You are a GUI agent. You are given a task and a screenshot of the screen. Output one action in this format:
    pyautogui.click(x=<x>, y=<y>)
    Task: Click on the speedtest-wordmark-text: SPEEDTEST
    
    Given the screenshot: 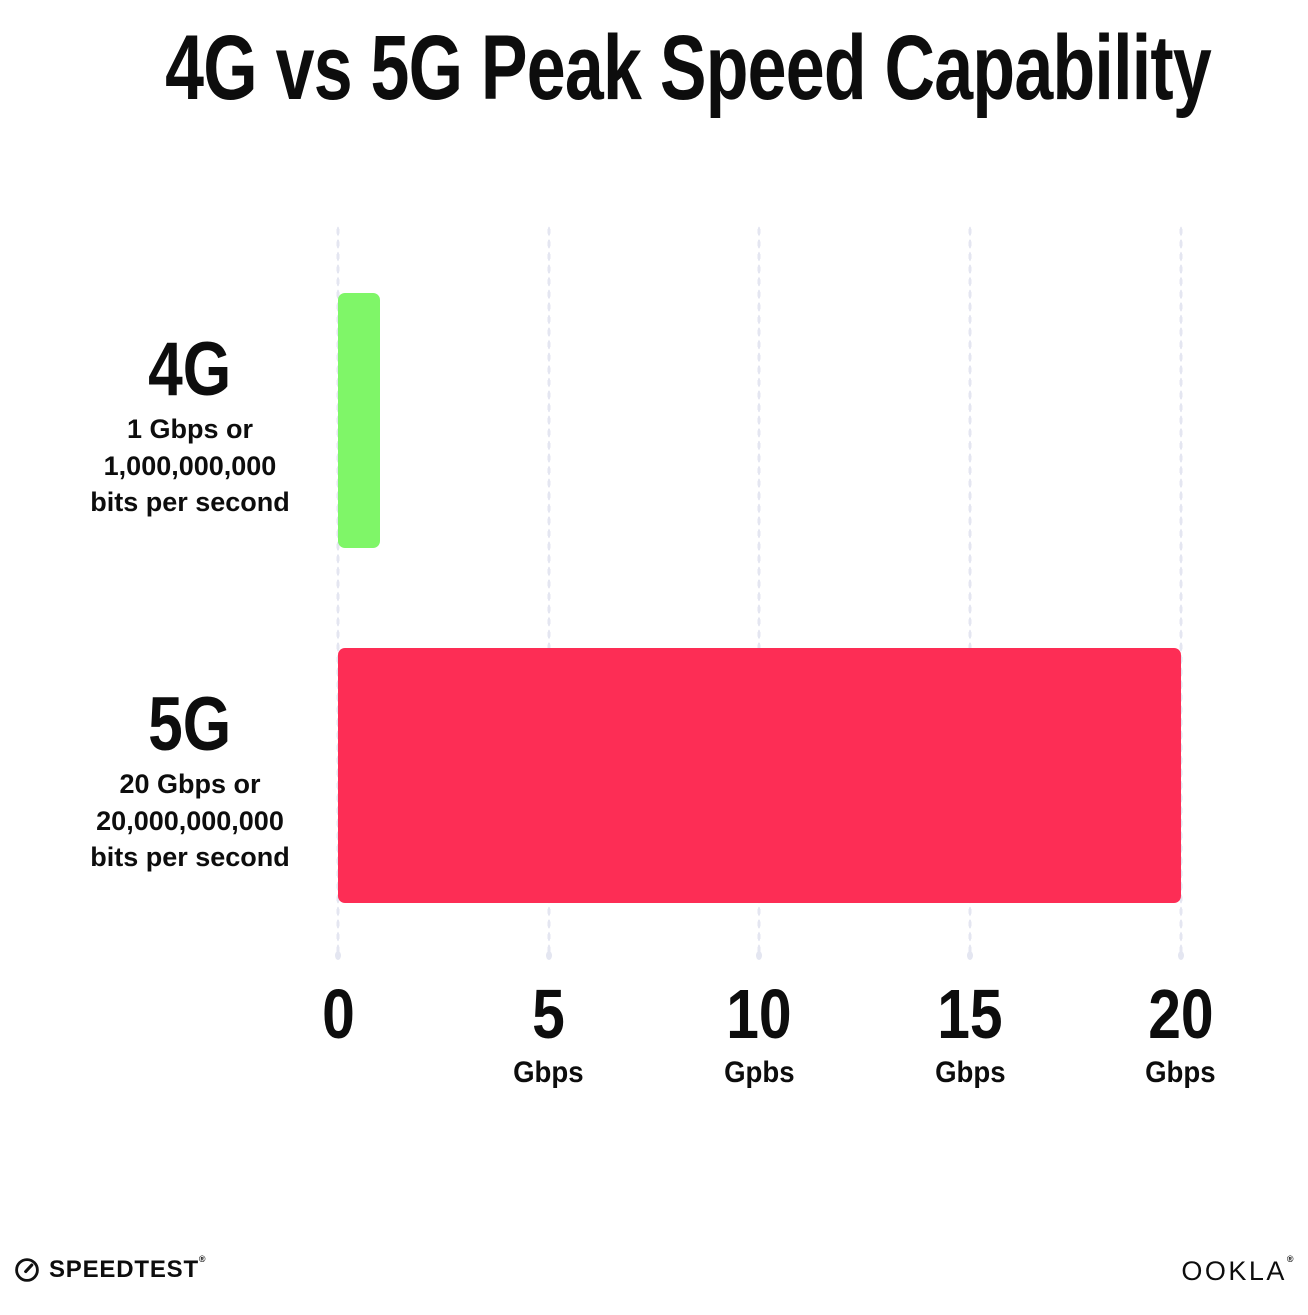 What is the action you would take?
    pyautogui.click(x=124, y=1269)
    